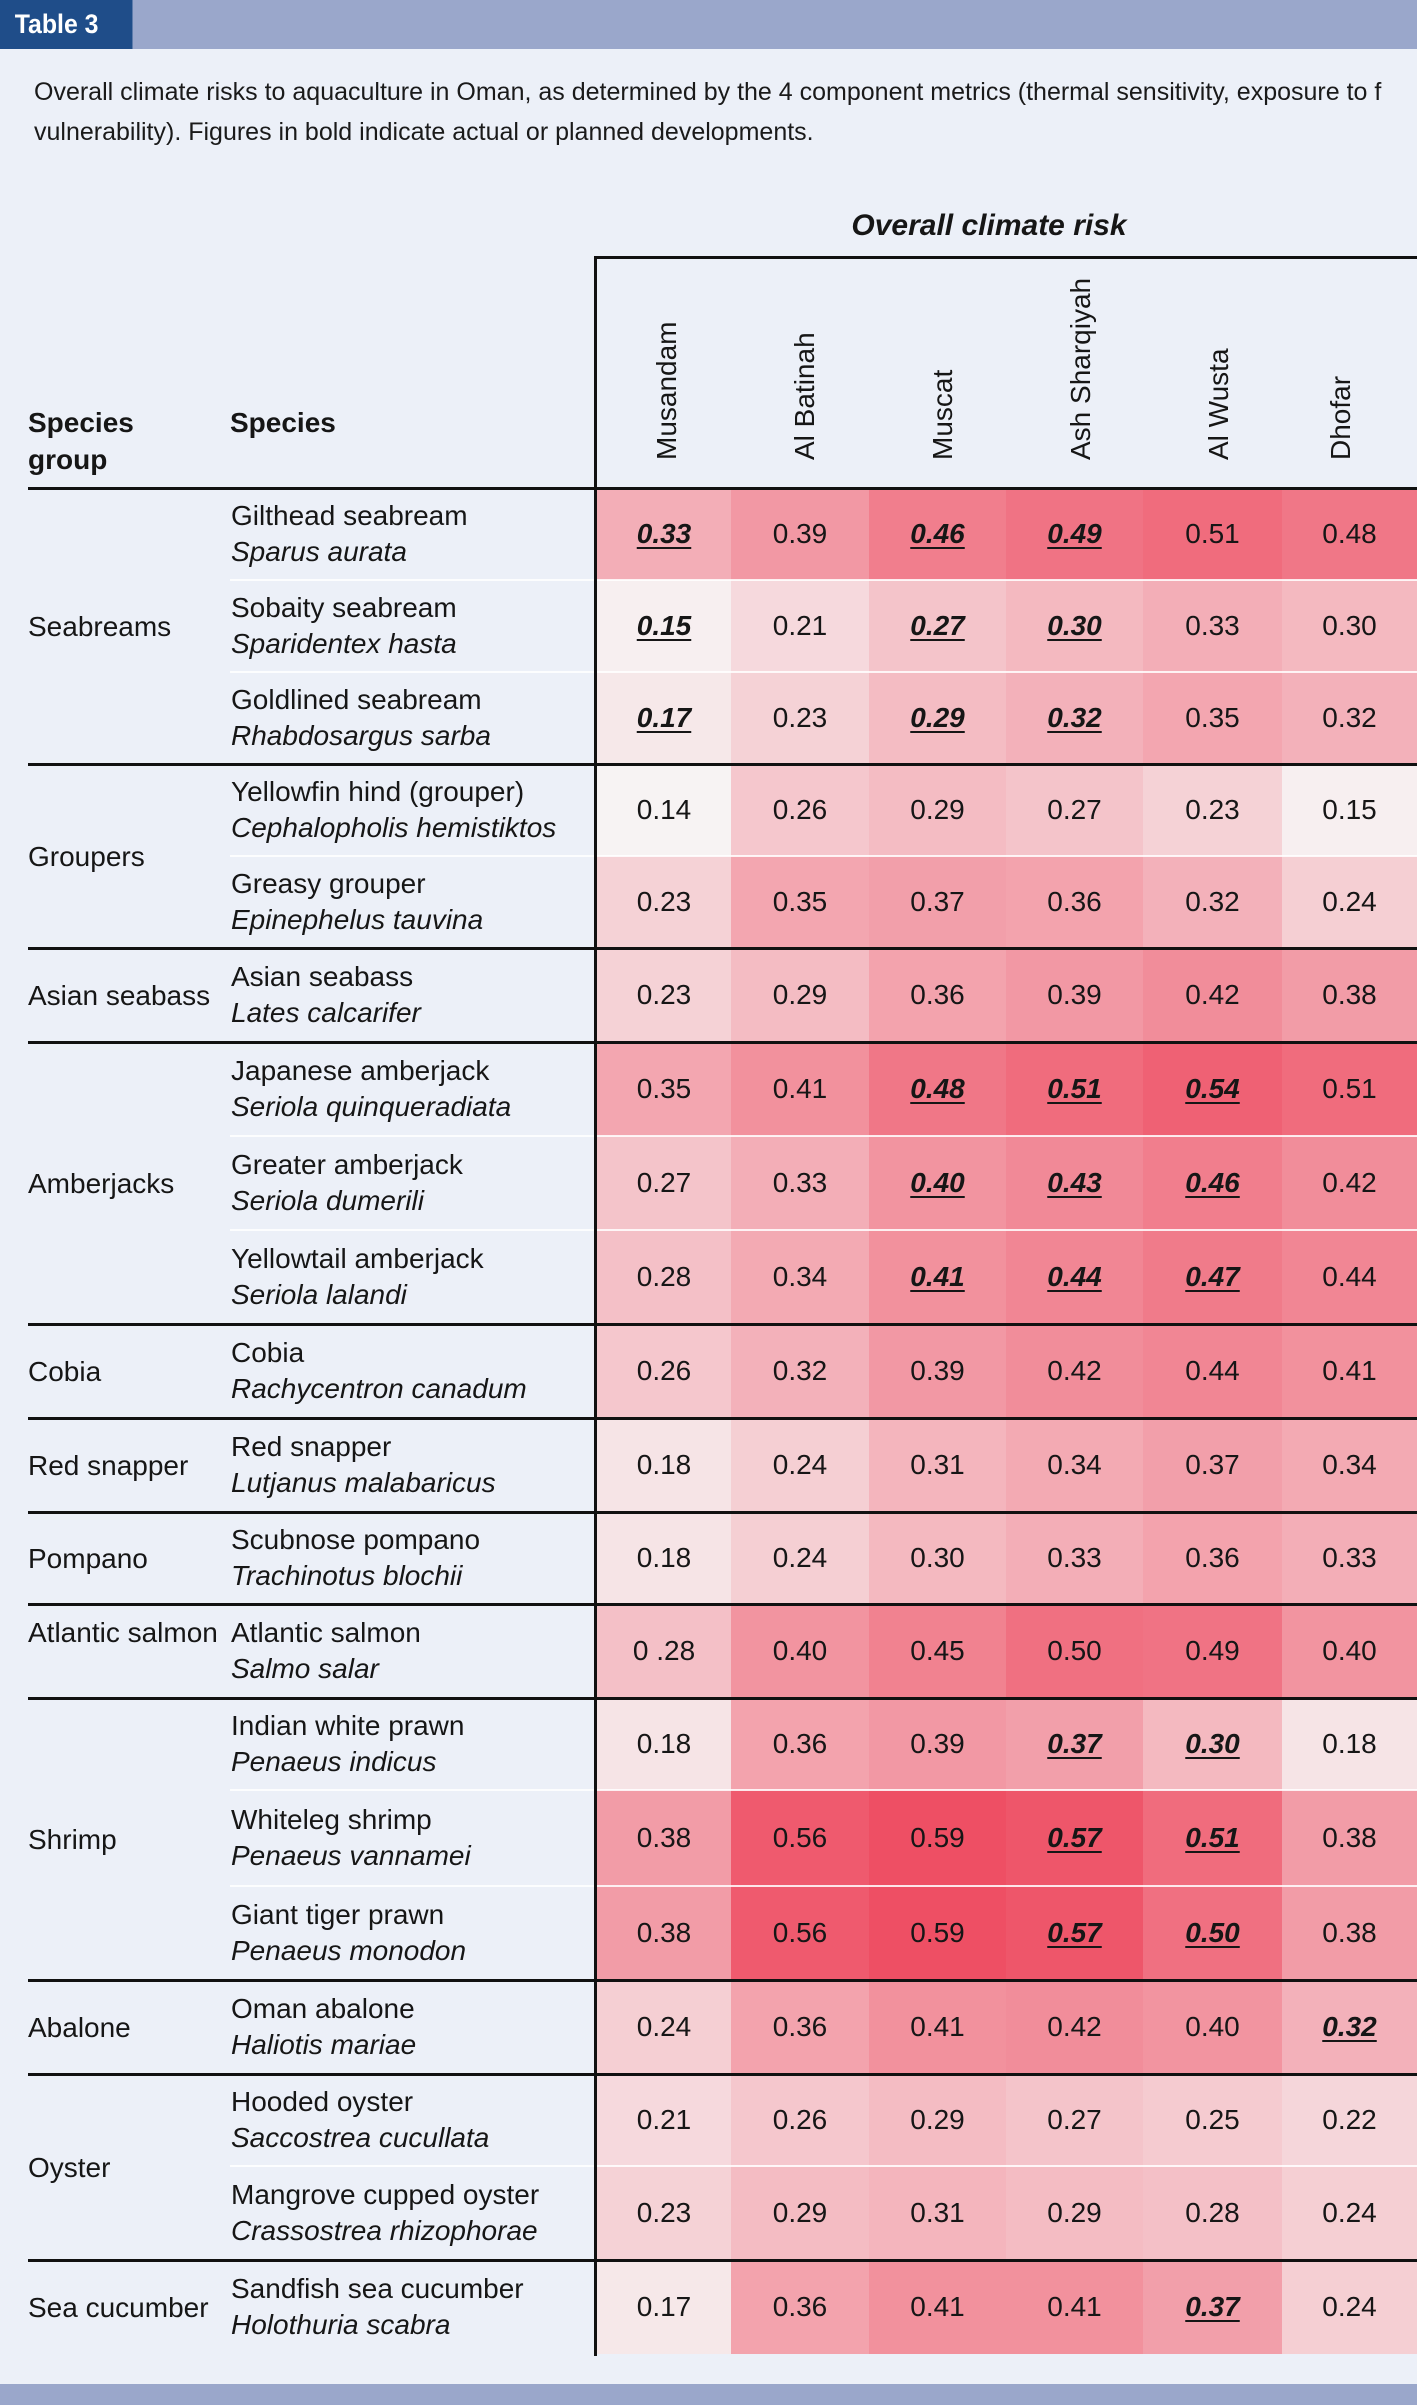 The width and height of the screenshot is (1417, 2405). What do you see at coordinates (360, 2137) in the screenshot?
I see `scientific-name: Saccostrea cucullata` at bounding box center [360, 2137].